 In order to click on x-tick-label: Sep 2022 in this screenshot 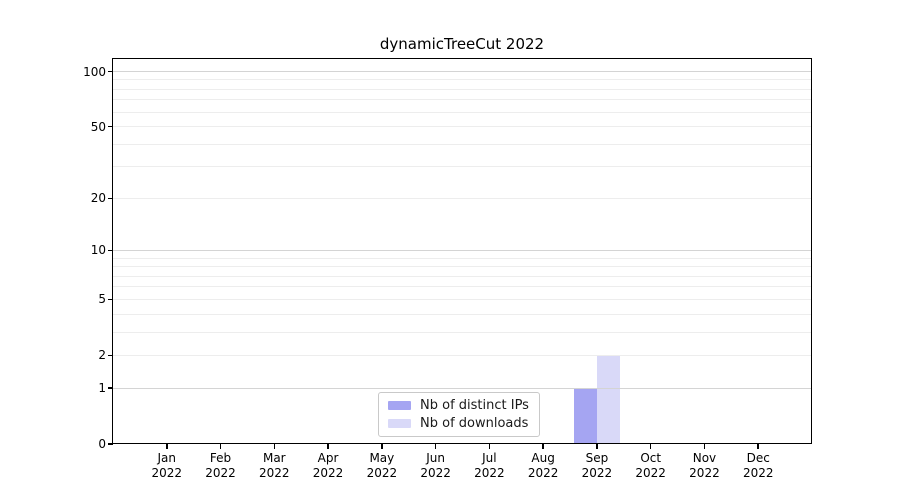, I will do `click(597, 465)`.